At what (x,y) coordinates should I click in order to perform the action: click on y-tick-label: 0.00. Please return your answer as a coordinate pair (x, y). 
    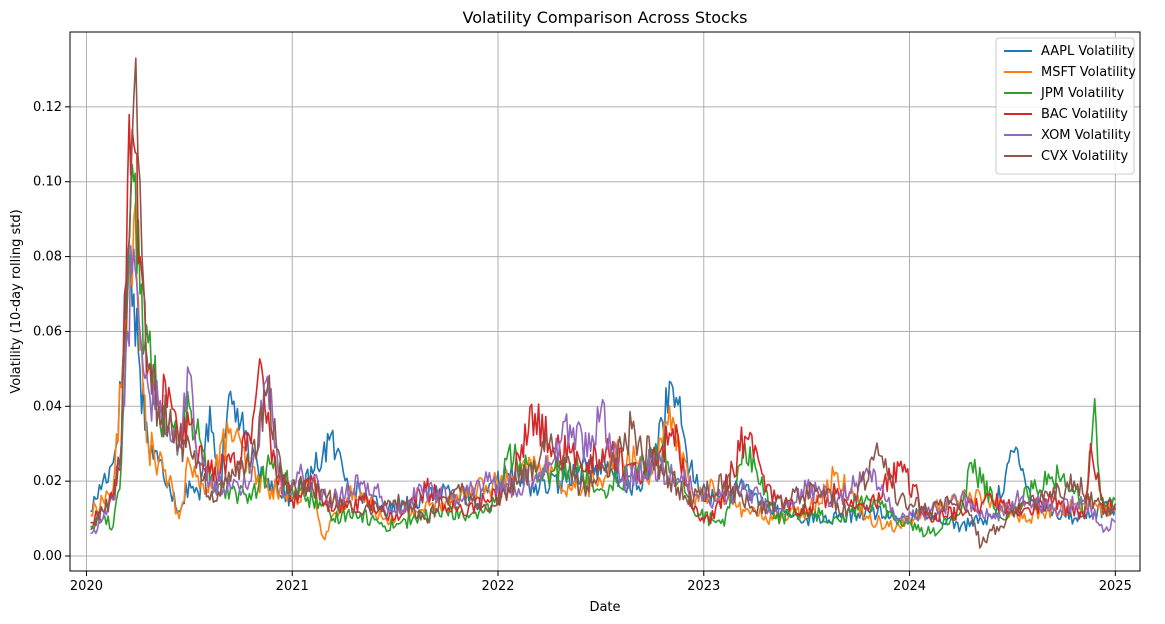
    Looking at the image, I should click on (47, 556).